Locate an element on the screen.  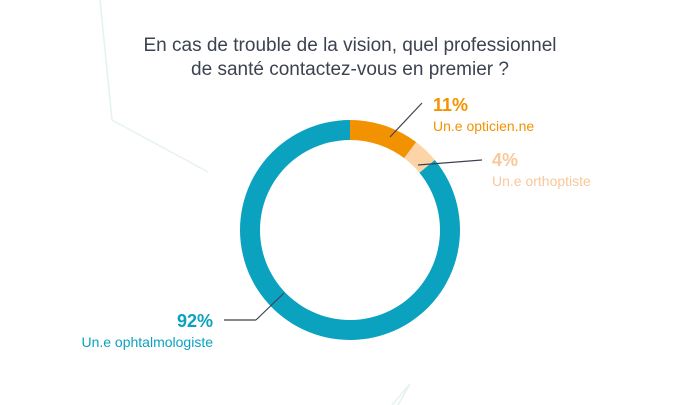
data-label-opticien-name: Un.e opticien.ne is located at coordinates (483, 126).